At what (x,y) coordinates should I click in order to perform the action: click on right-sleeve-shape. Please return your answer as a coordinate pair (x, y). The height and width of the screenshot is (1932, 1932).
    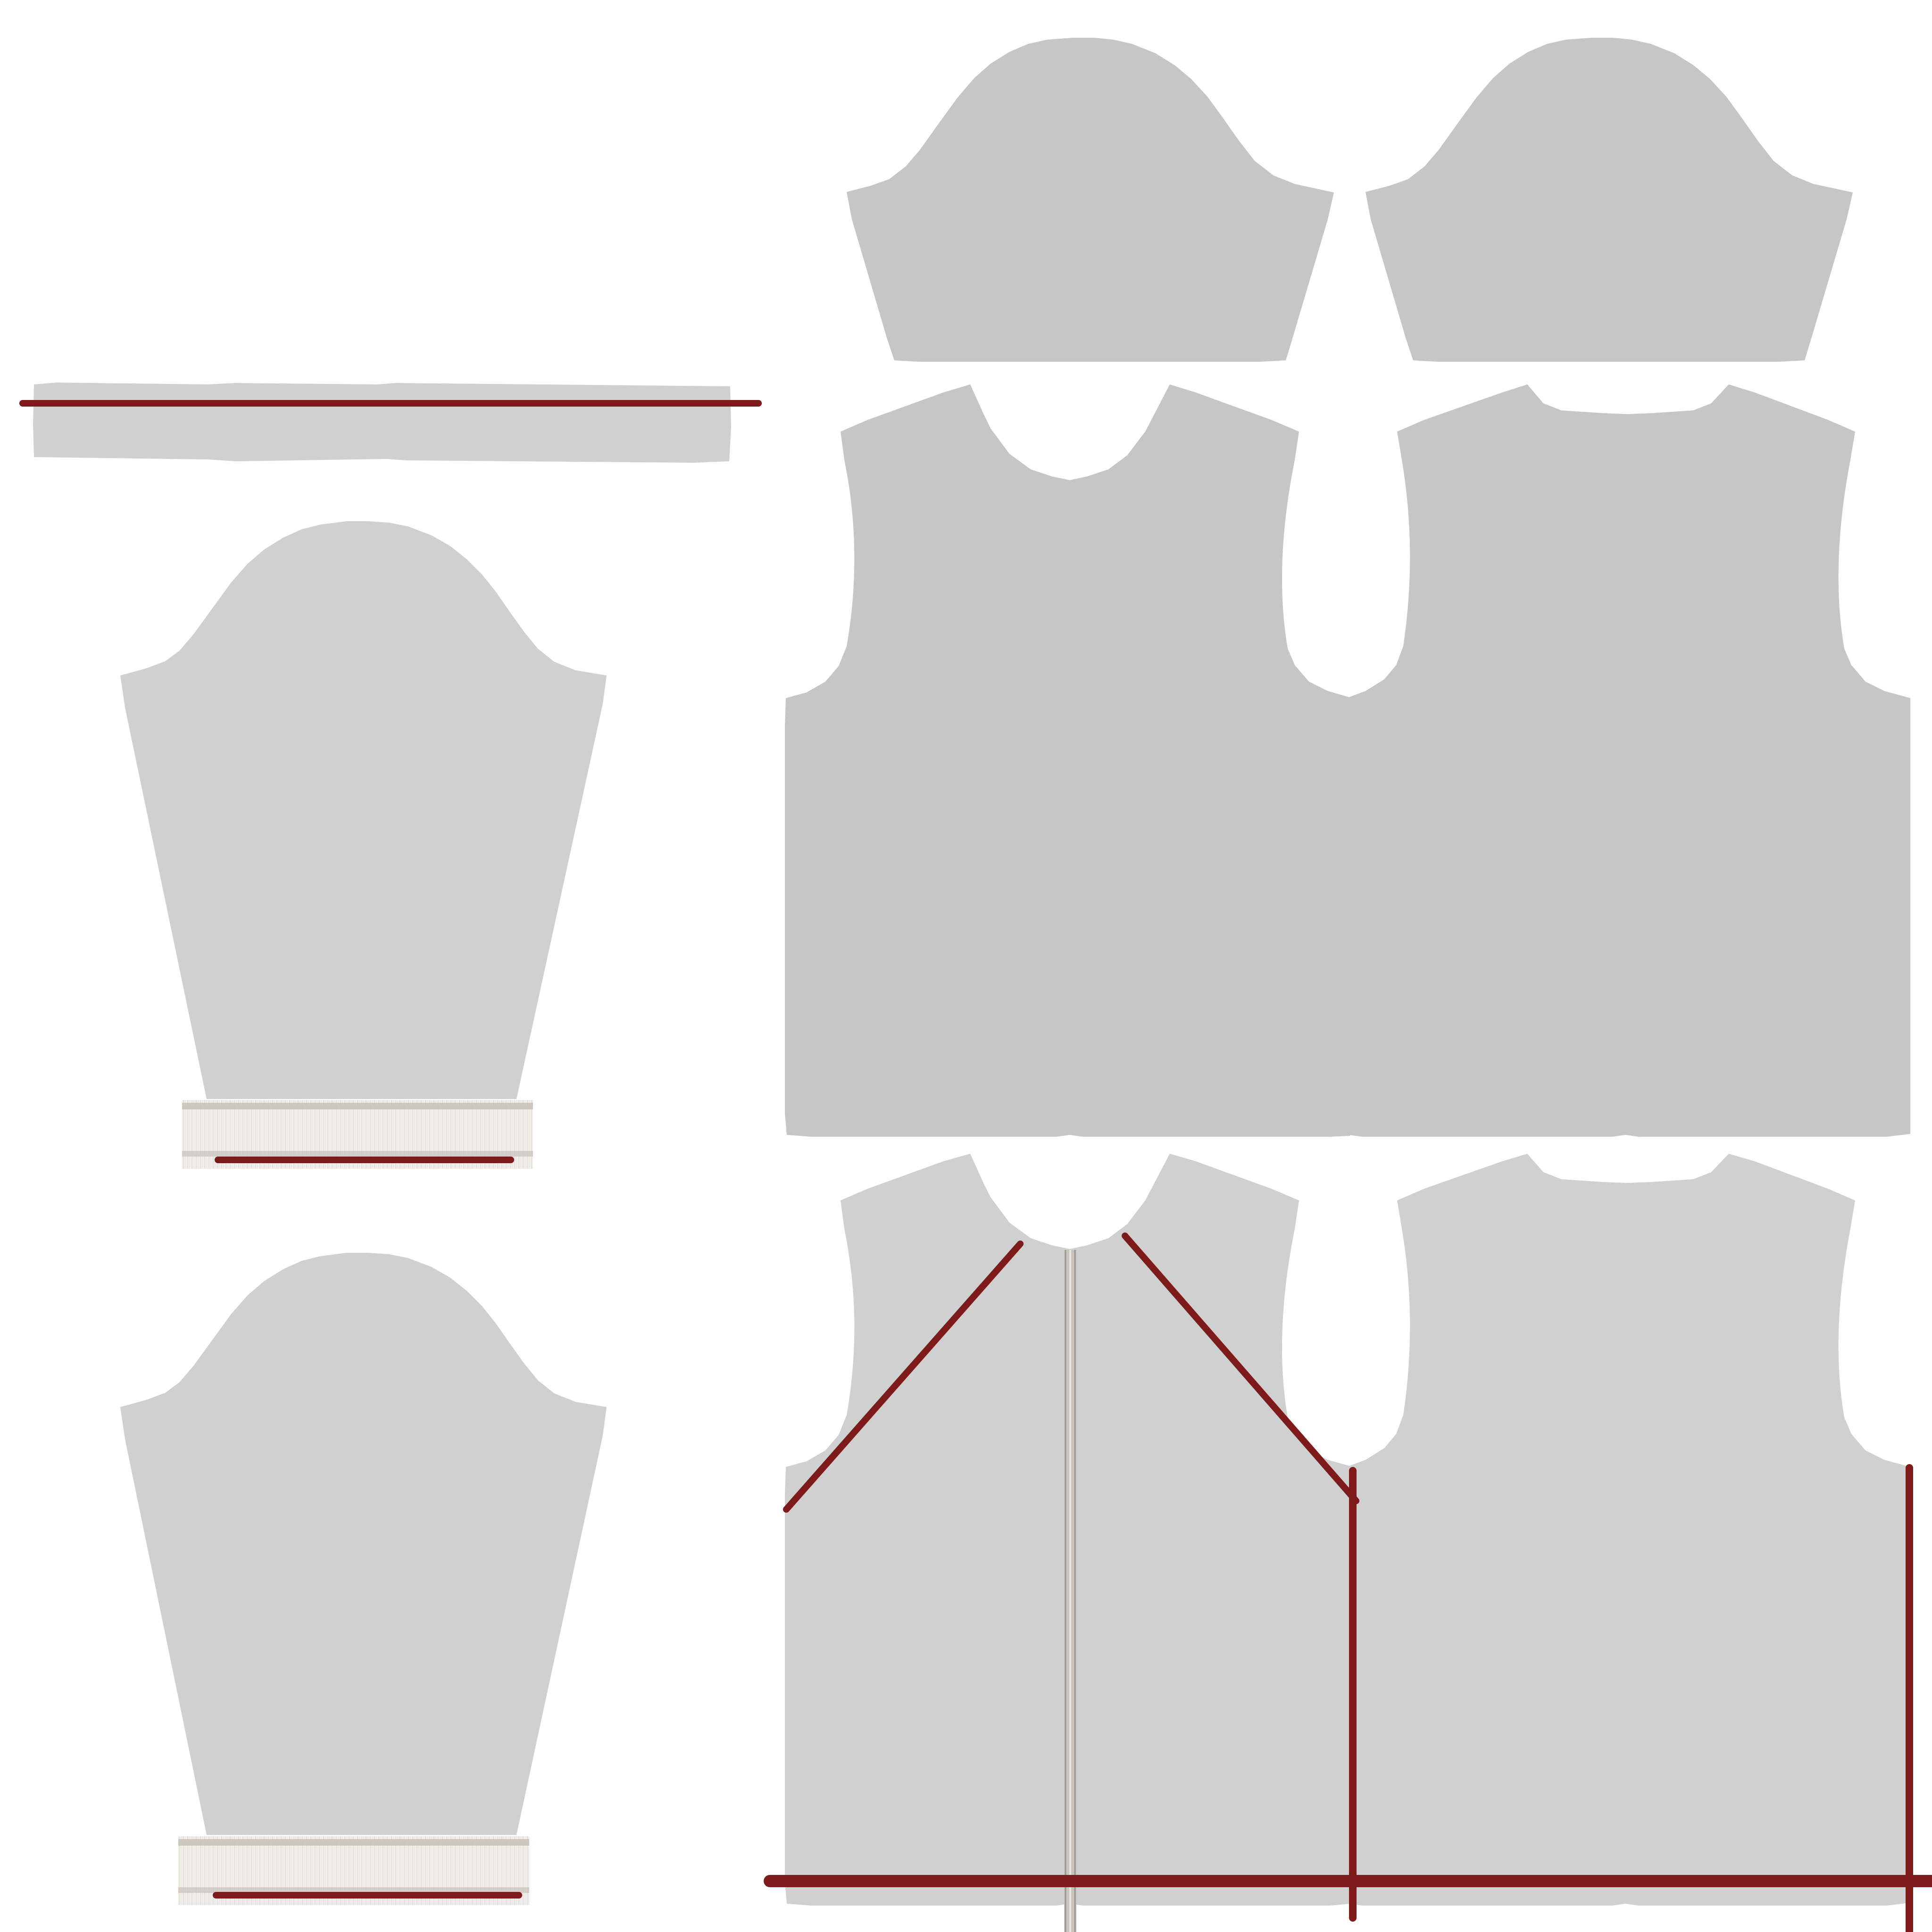
    Looking at the image, I should click on (364, 1544).